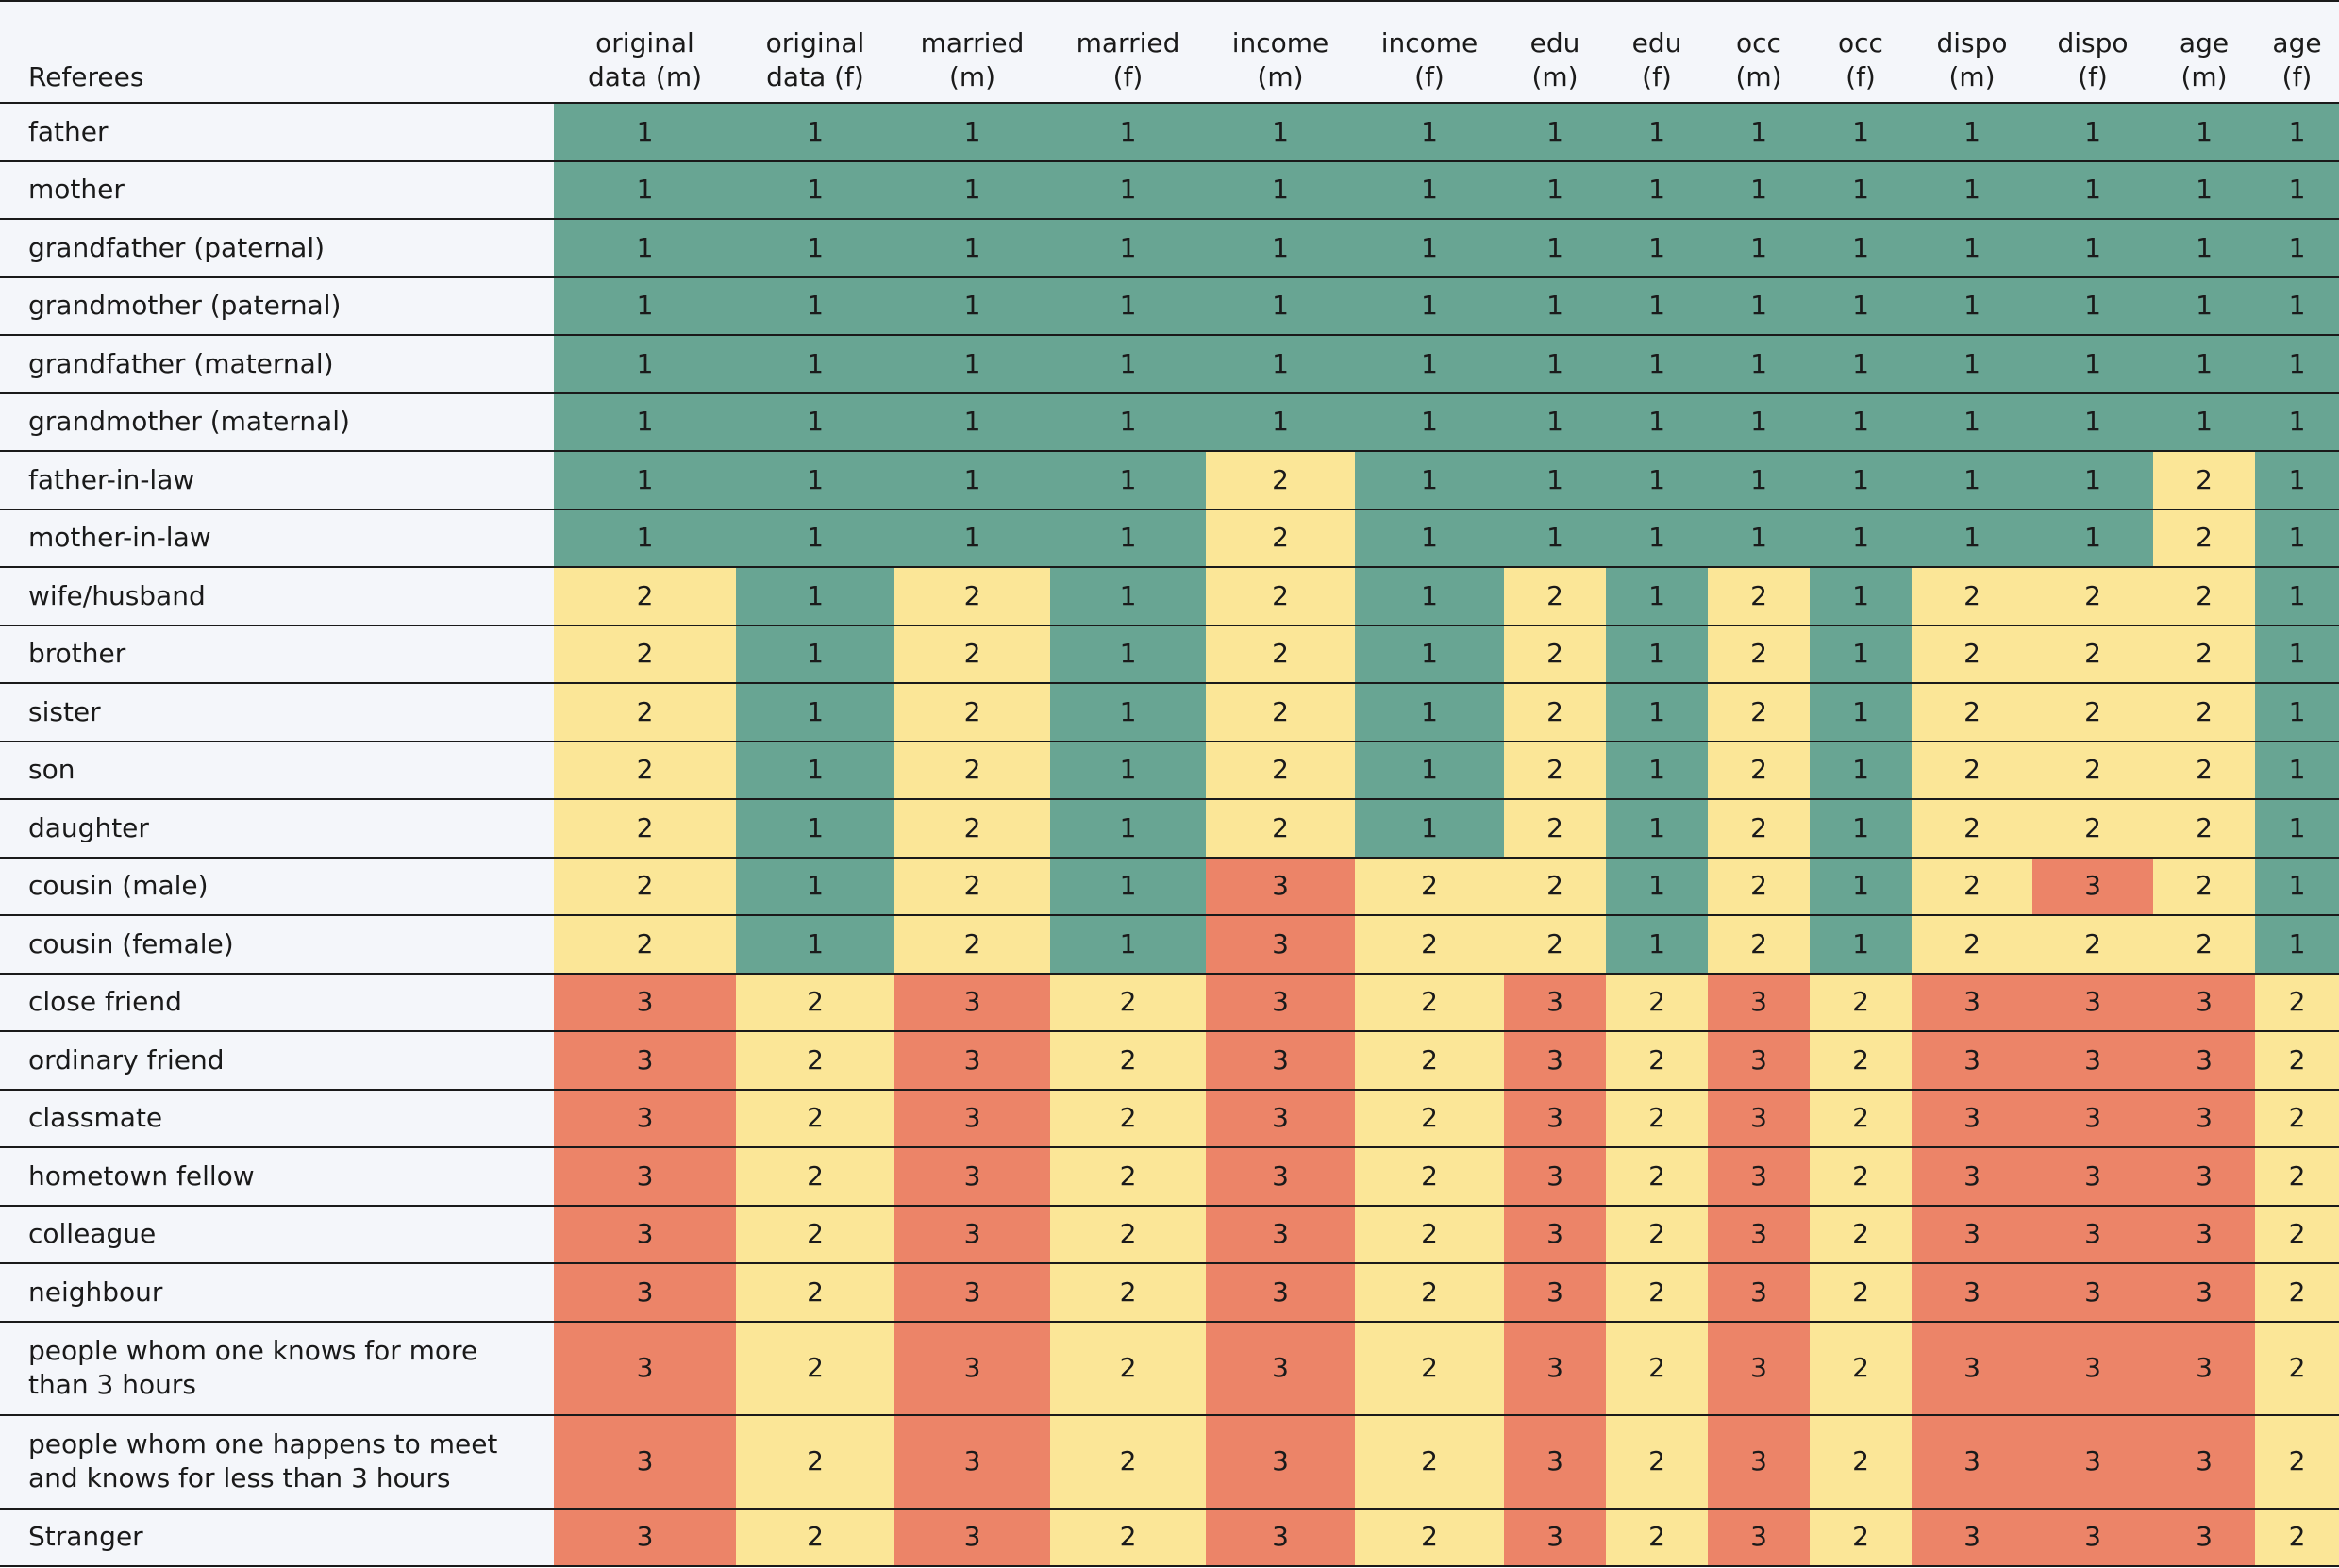 The height and width of the screenshot is (1568, 2339). What do you see at coordinates (277, 480) in the screenshot?
I see `referee-label: father-in-law` at bounding box center [277, 480].